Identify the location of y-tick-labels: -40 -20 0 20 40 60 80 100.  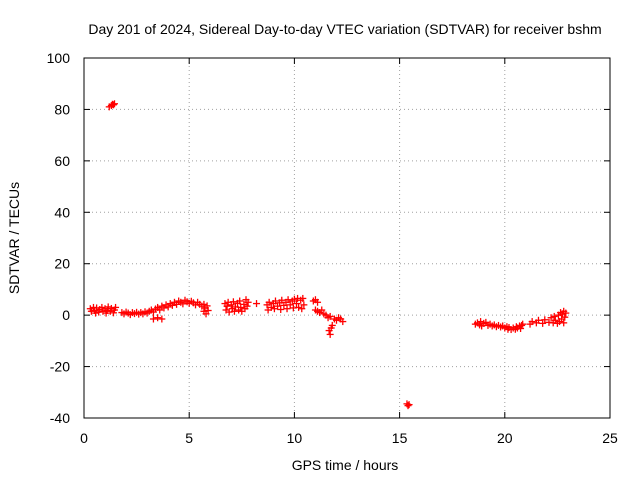
(59, 238).